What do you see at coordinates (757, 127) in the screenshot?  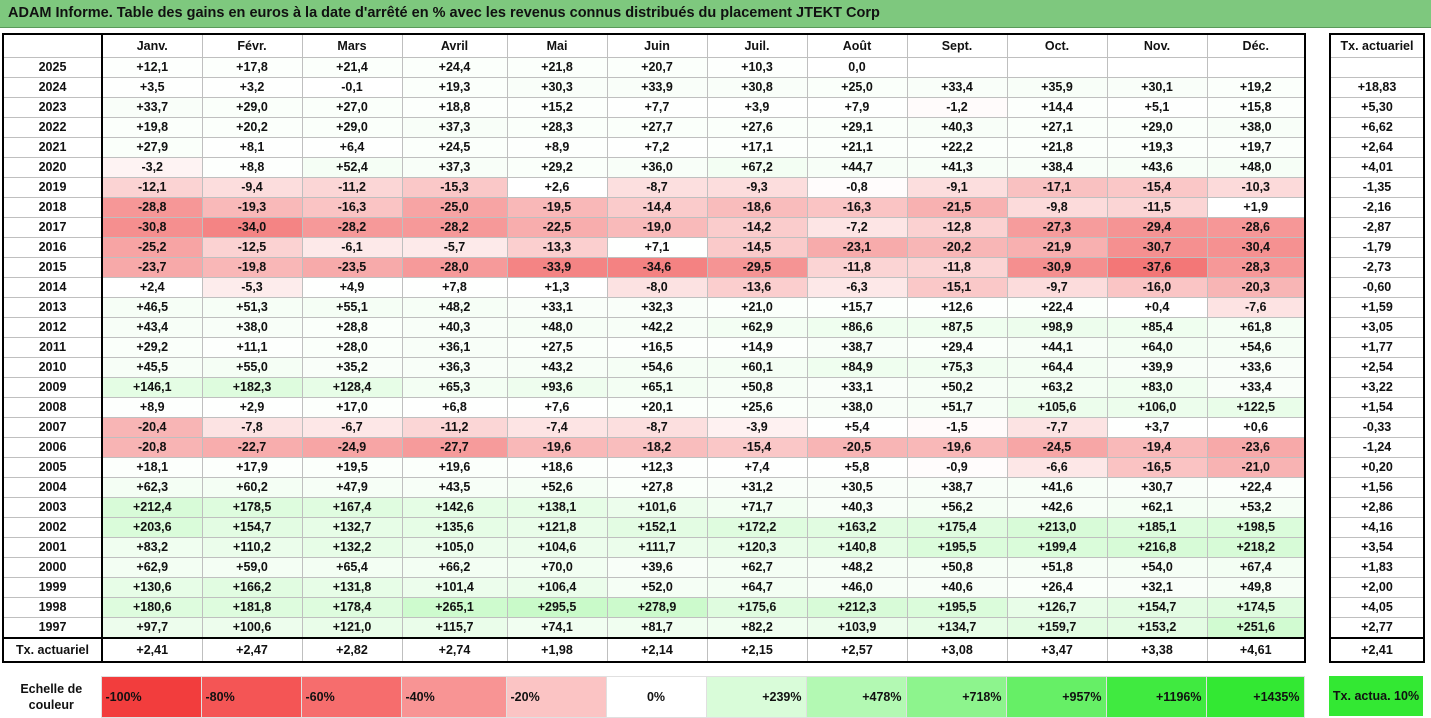 I see `gain-cell: +27,6` at bounding box center [757, 127].